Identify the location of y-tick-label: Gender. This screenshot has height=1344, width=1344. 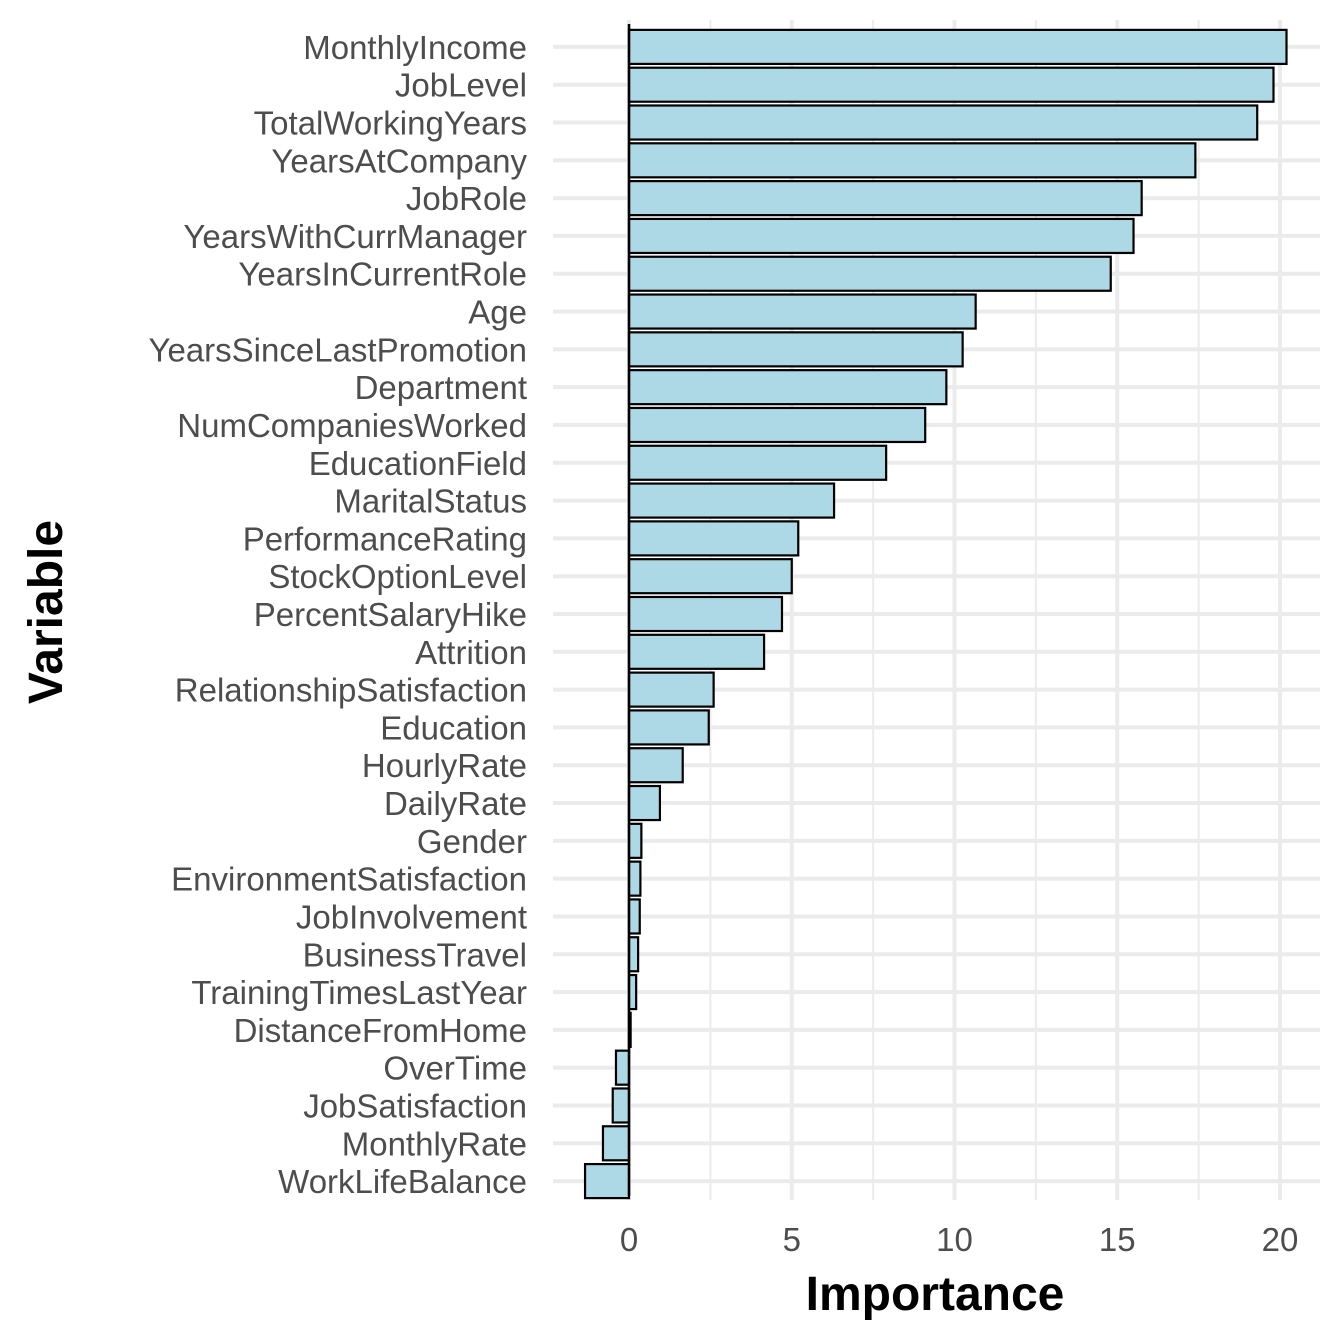
(472, 841).